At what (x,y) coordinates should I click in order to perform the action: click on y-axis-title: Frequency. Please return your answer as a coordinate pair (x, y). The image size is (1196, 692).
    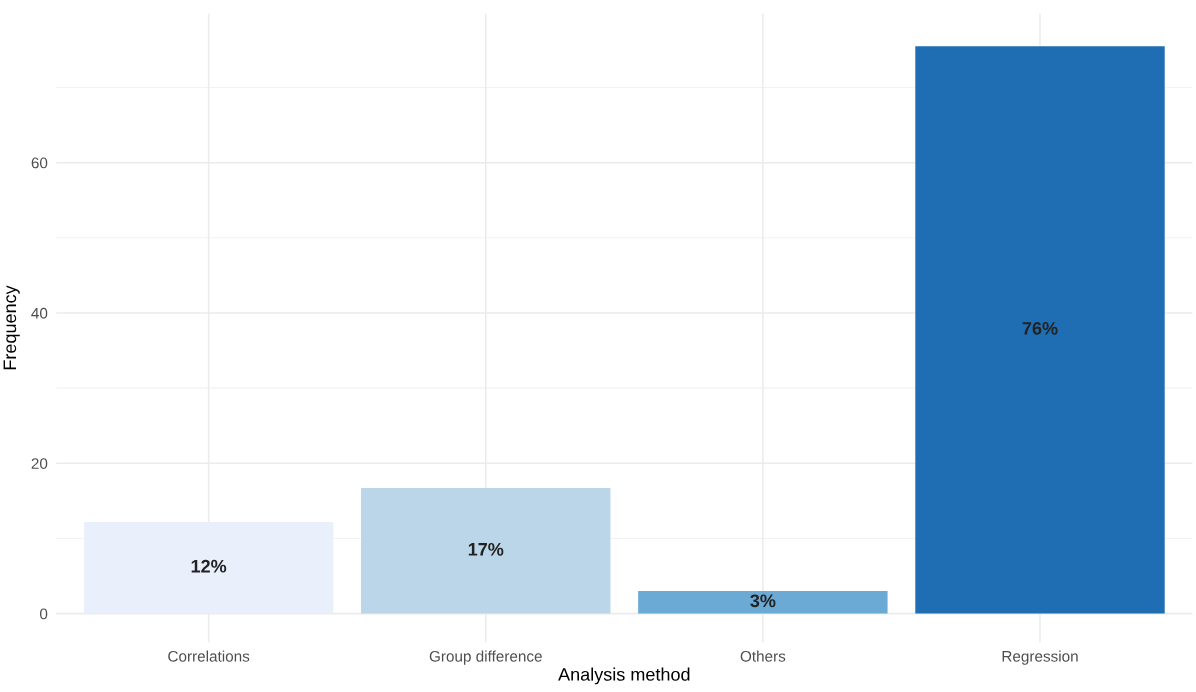
    Looking at the image, I should click on (11, 327).